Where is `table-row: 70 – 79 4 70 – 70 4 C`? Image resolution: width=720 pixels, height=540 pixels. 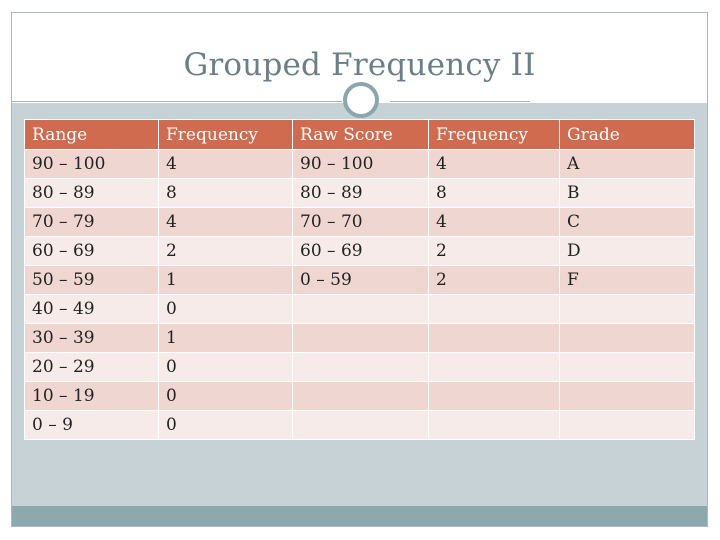 table-row: 70 – 79 4 70 – 70 4 C is located at coordinates (359, 222).